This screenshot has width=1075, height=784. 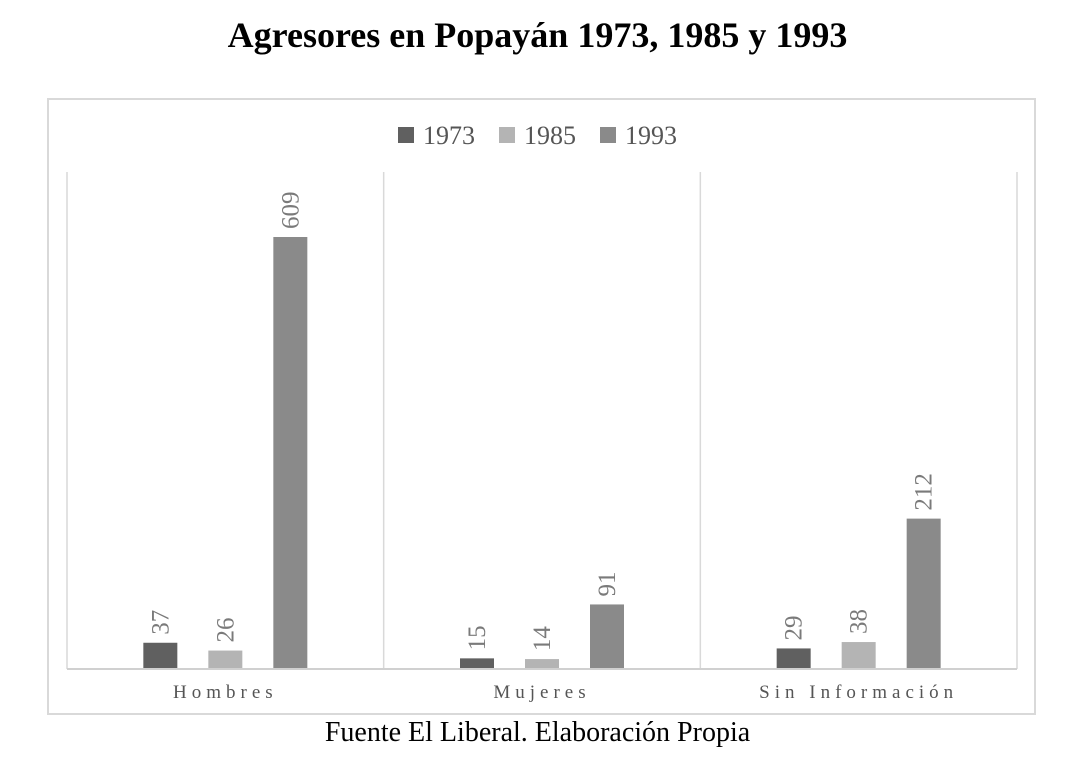 I want to click on x-axis-labels: Hombres Mujeres Sin Información, so click(x=565, y=692).